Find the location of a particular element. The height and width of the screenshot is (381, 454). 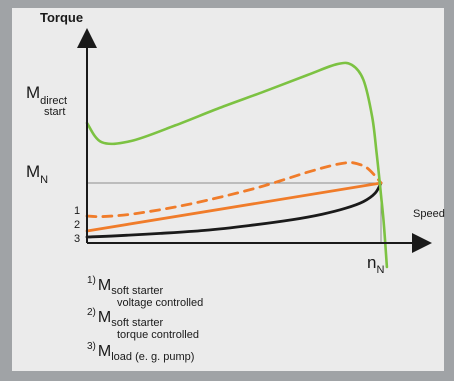

curve-marker-1: 1 is located at coordinates (77, 211).